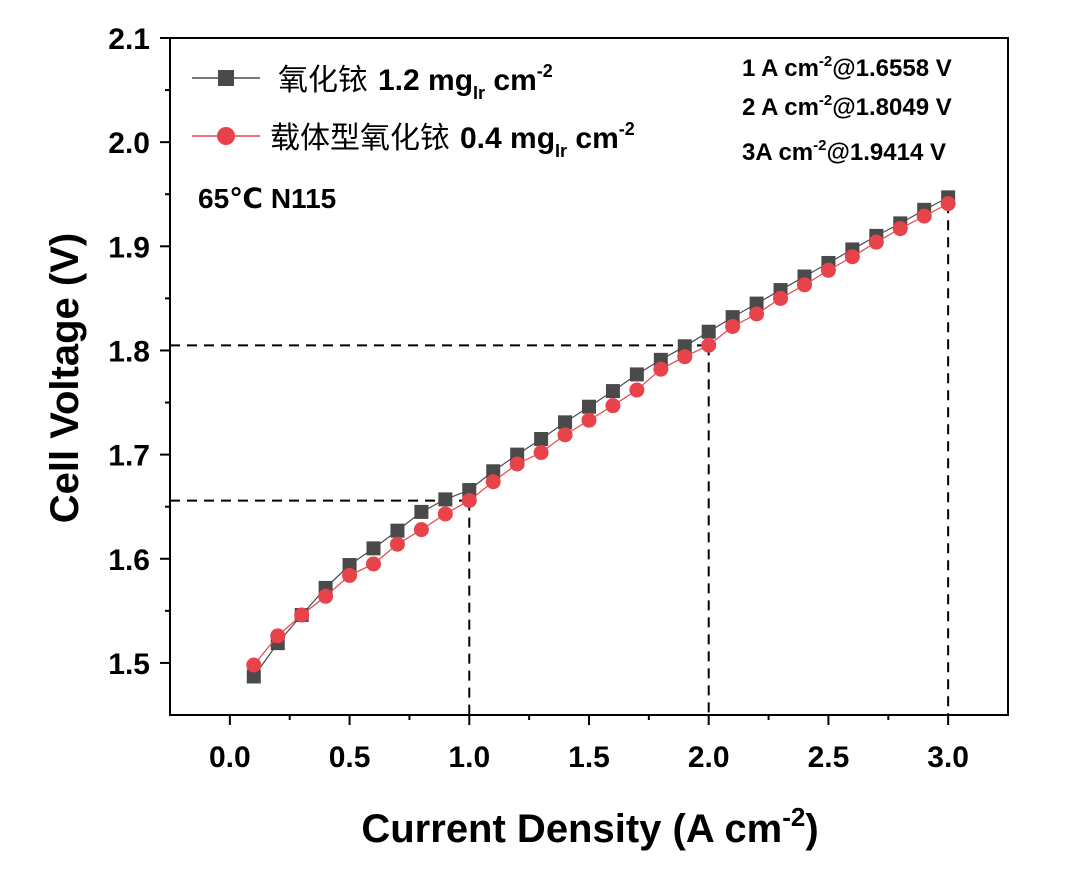 This screenshot has height=875, width=1080. Describe the element at coordinates (129, 560) in the screenshot. I see `y-tick-label: 1.6` at that location.